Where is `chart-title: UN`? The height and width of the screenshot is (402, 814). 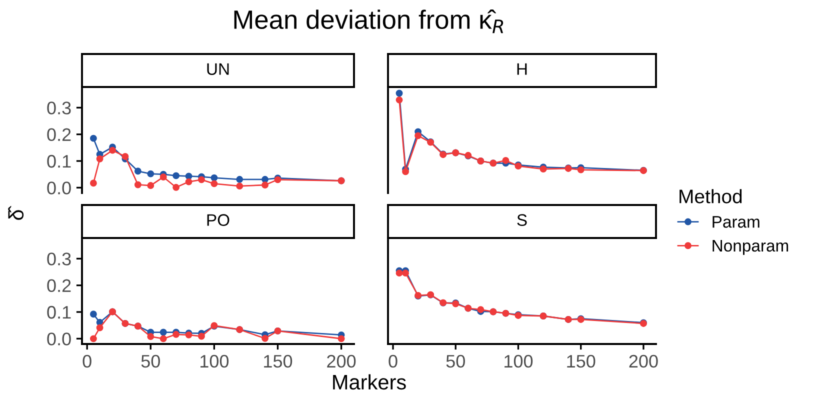
chart-title: UN is located at coordinates (218, 69).